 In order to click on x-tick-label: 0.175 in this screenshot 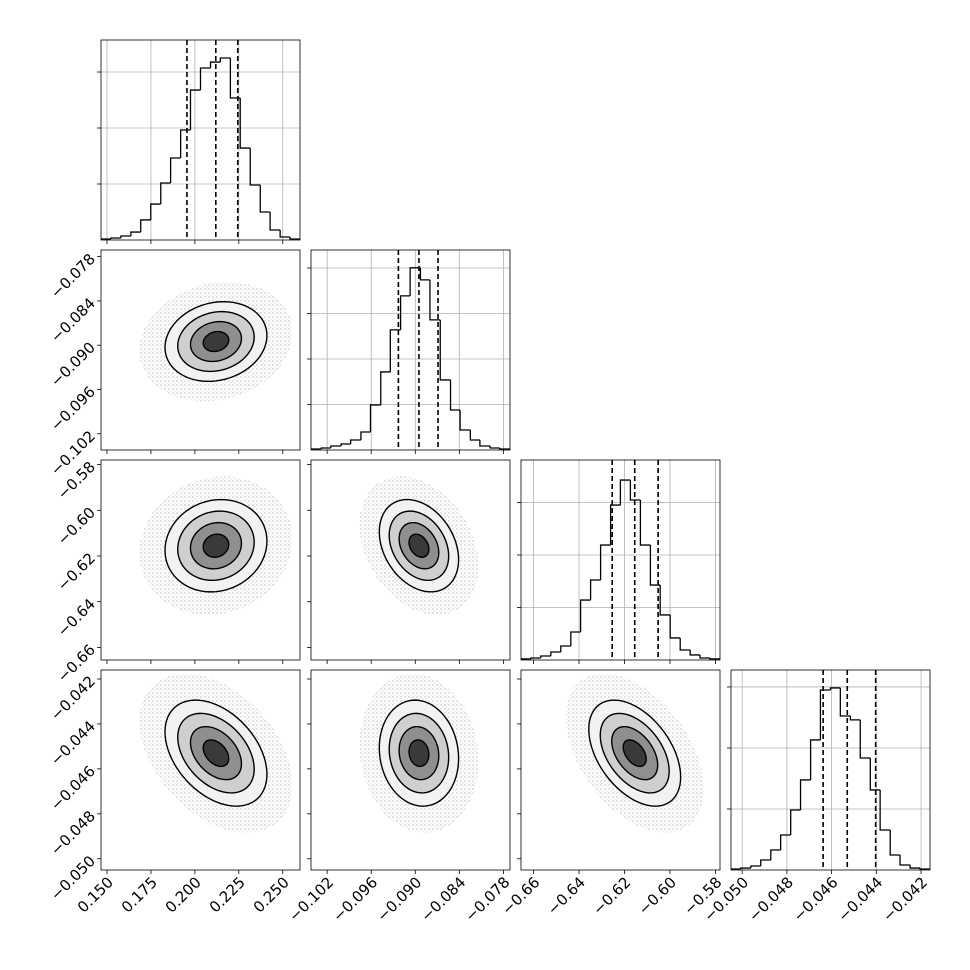, I will do `click(139, 894)`.